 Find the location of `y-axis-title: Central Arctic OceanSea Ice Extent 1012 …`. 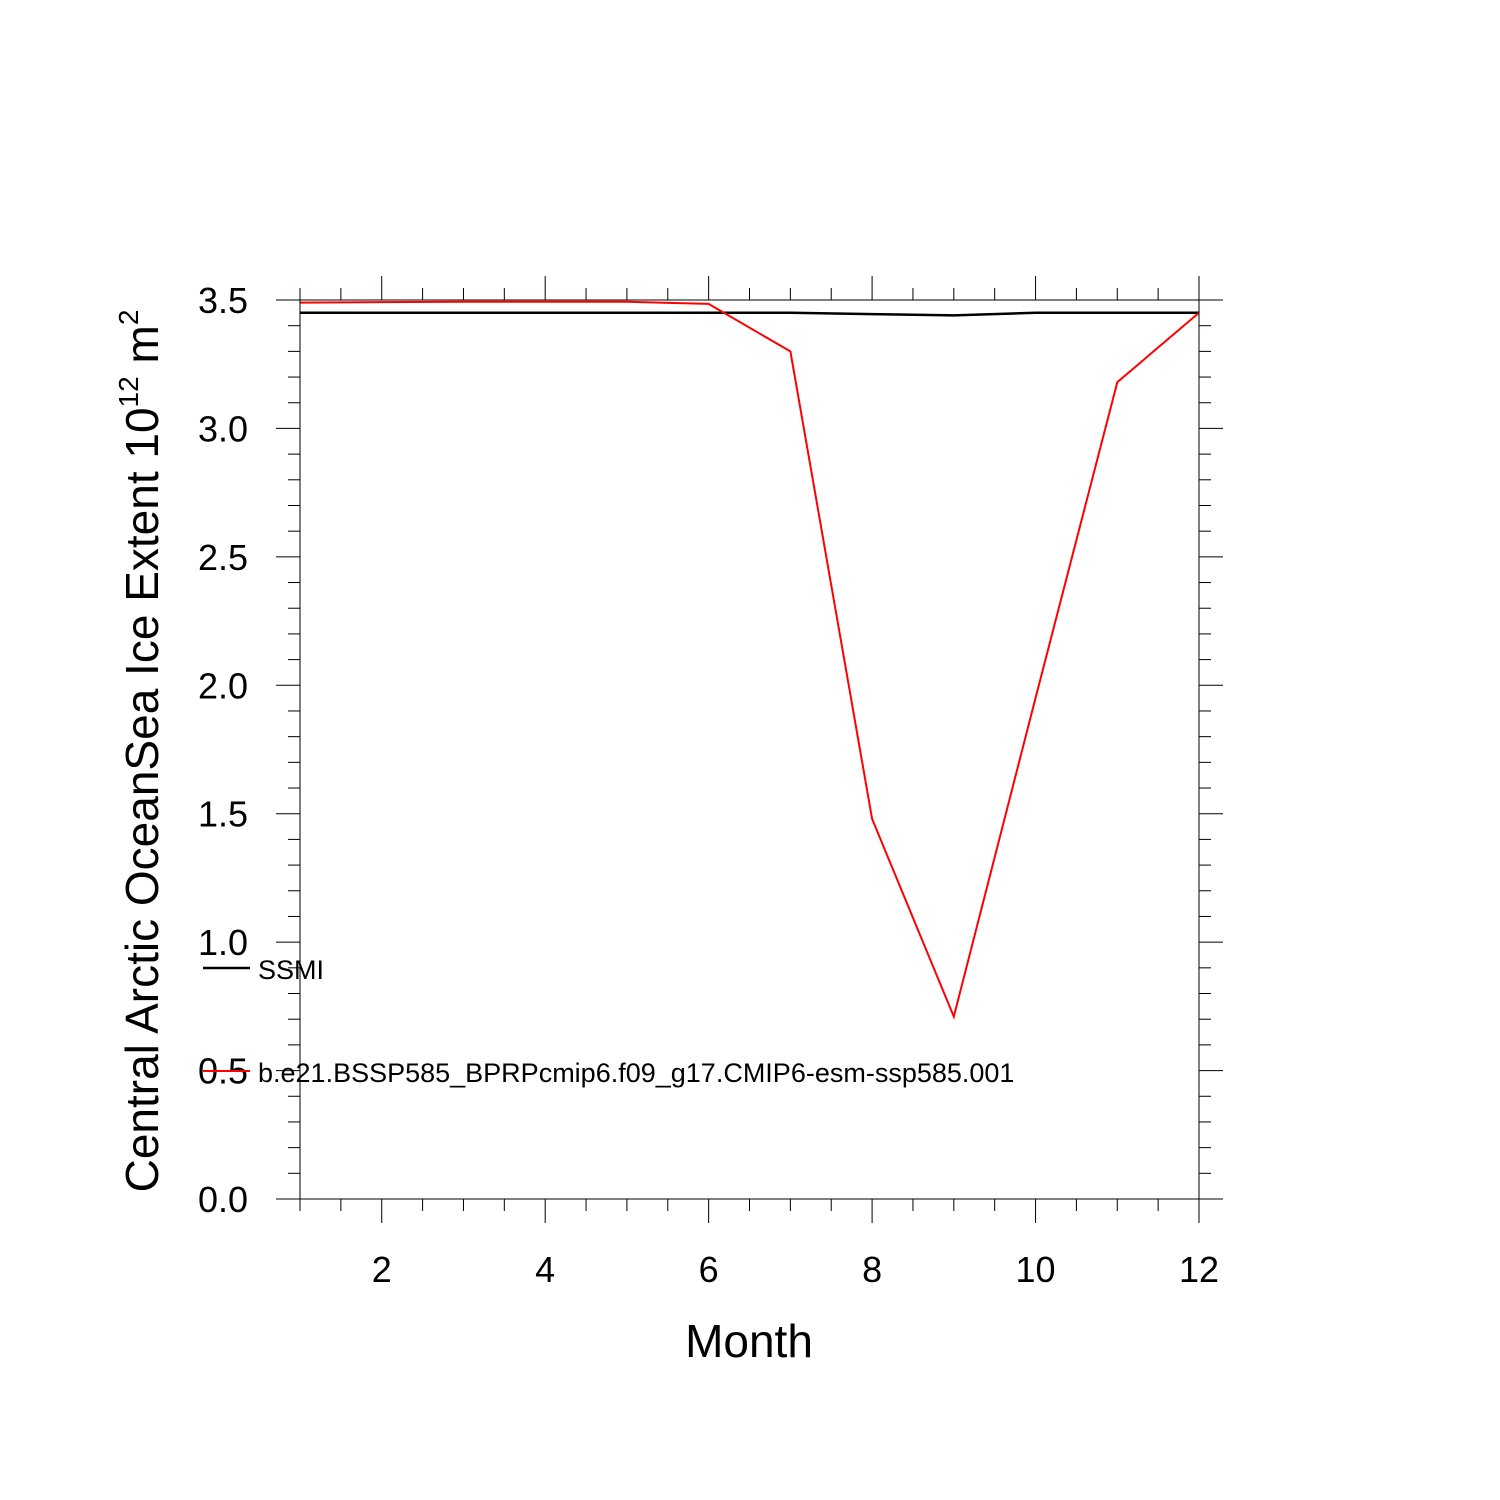

y-axis-title: Central Arctic OceanSea Ice Extent 1012 … is located at coordinates (140, 751).